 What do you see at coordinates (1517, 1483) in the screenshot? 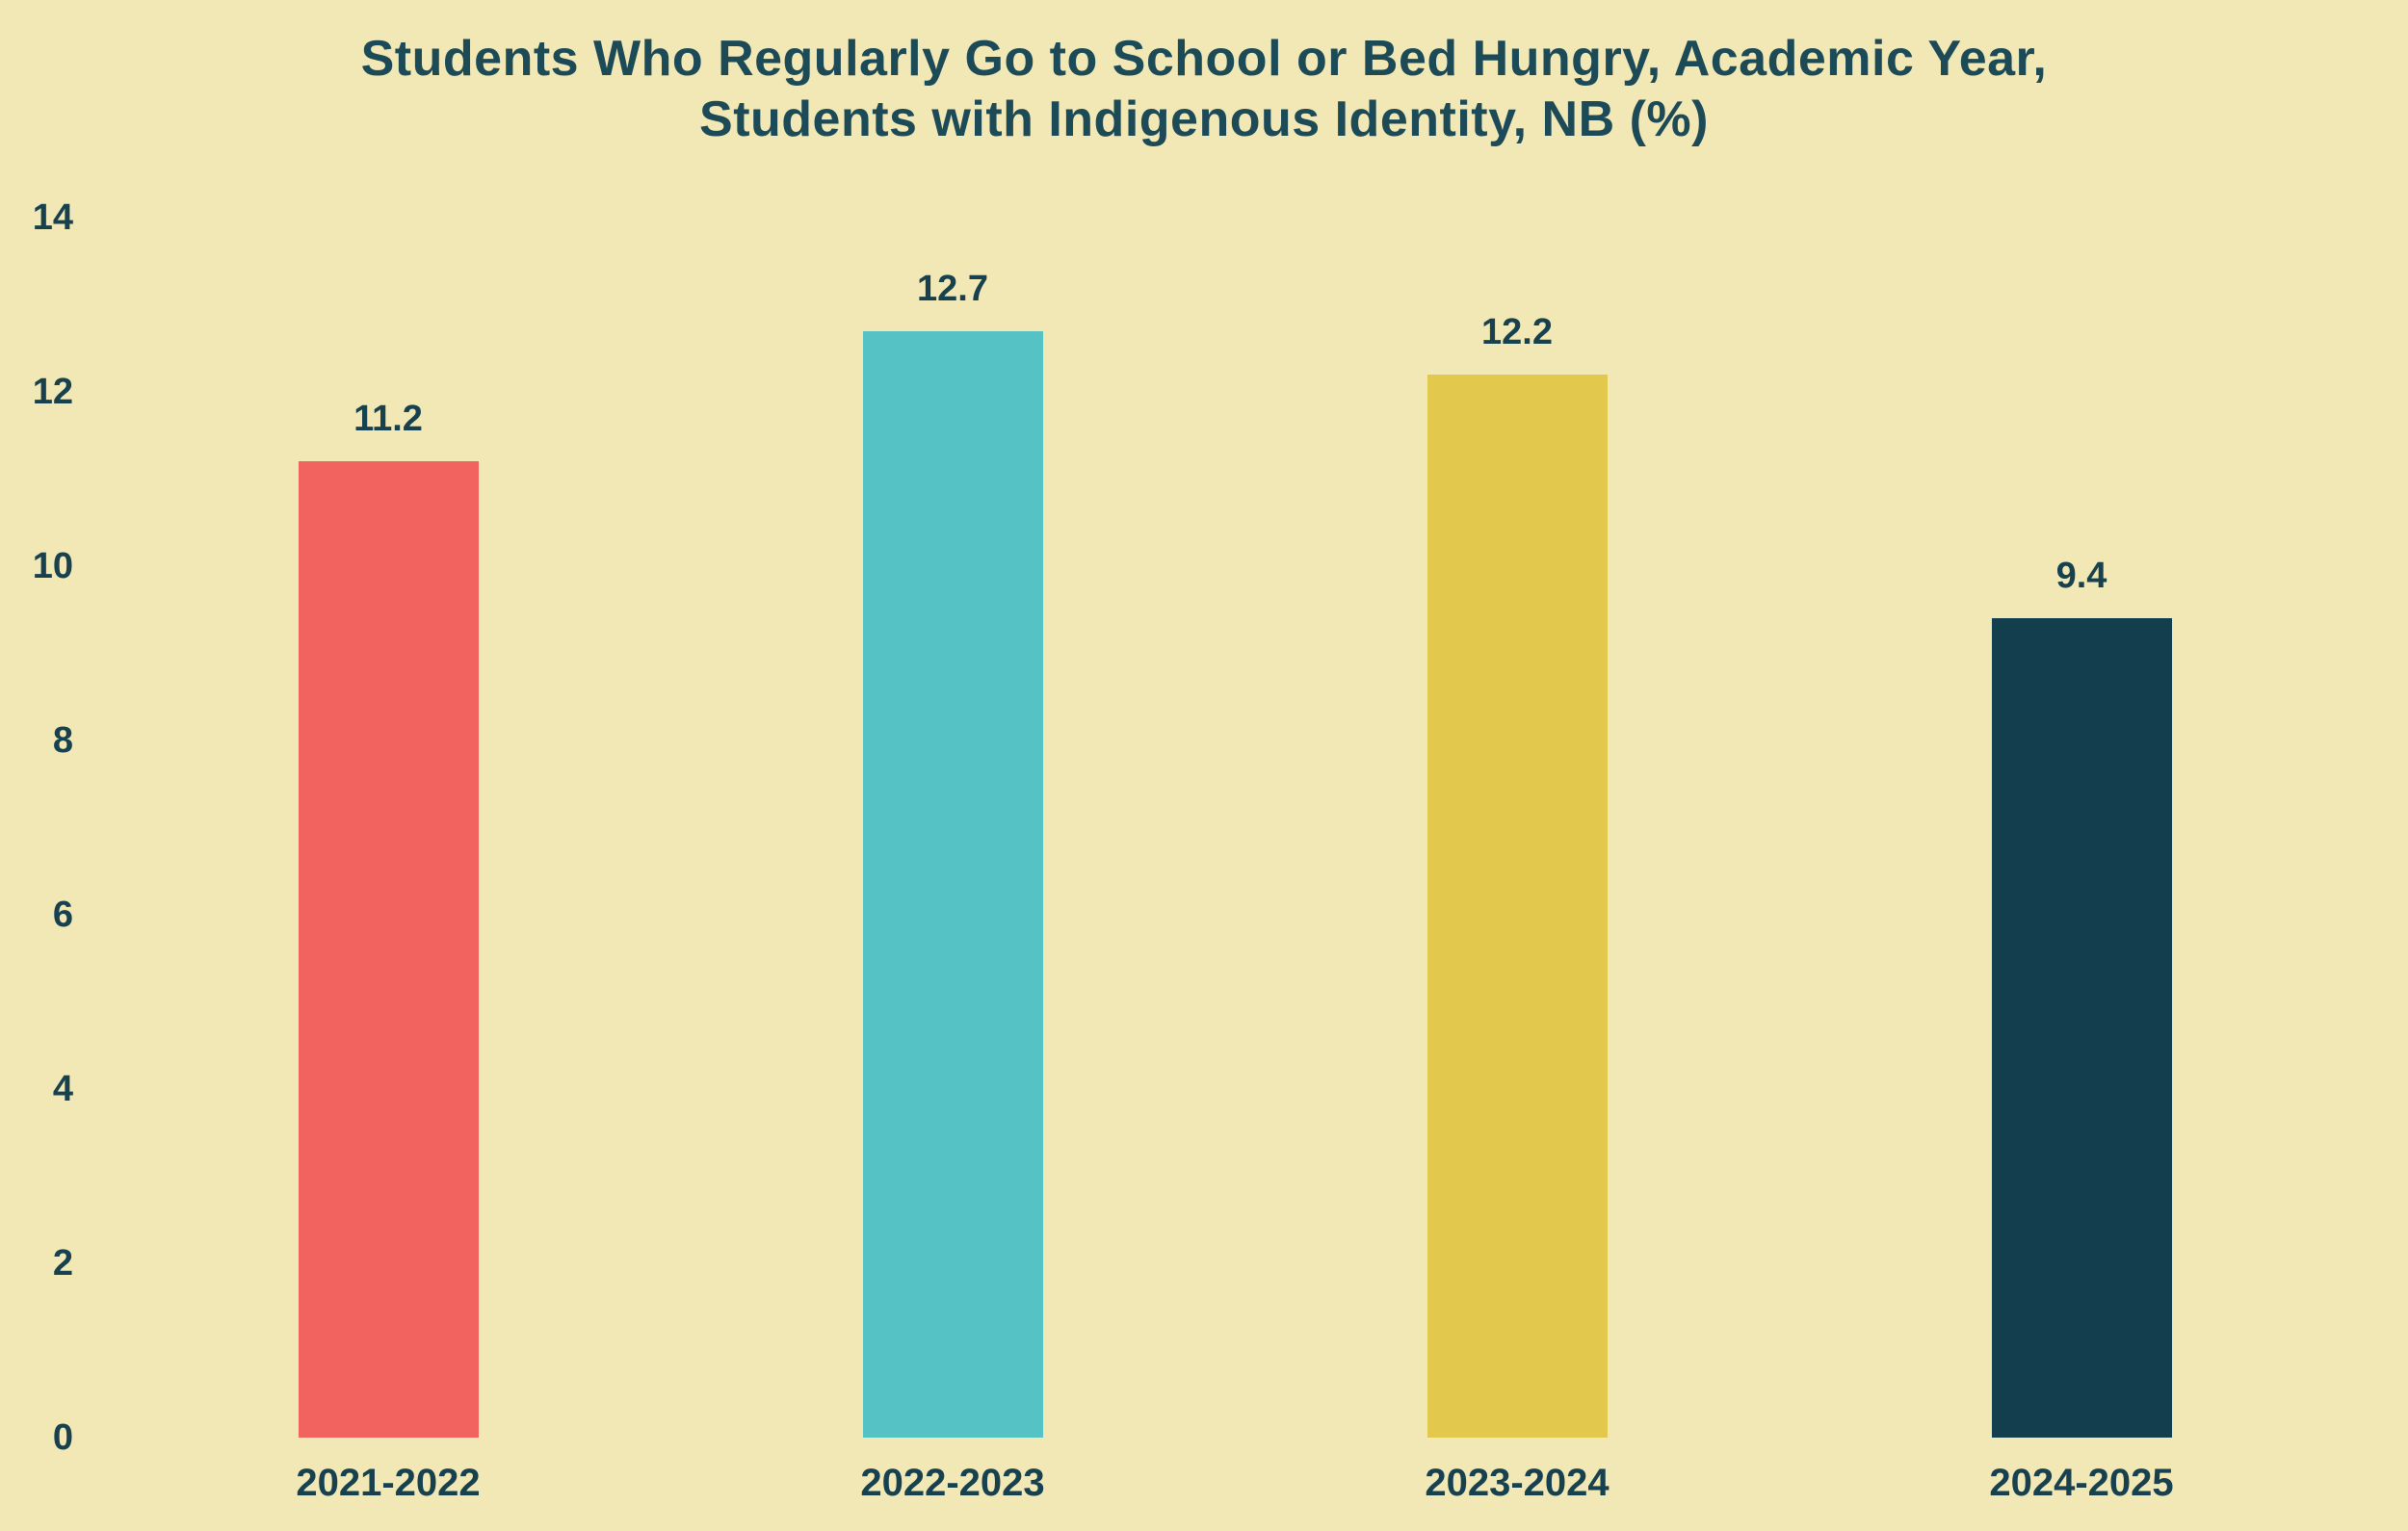
I see `x-category-label: 2023-2024` at bounding box center [1517, 1483].